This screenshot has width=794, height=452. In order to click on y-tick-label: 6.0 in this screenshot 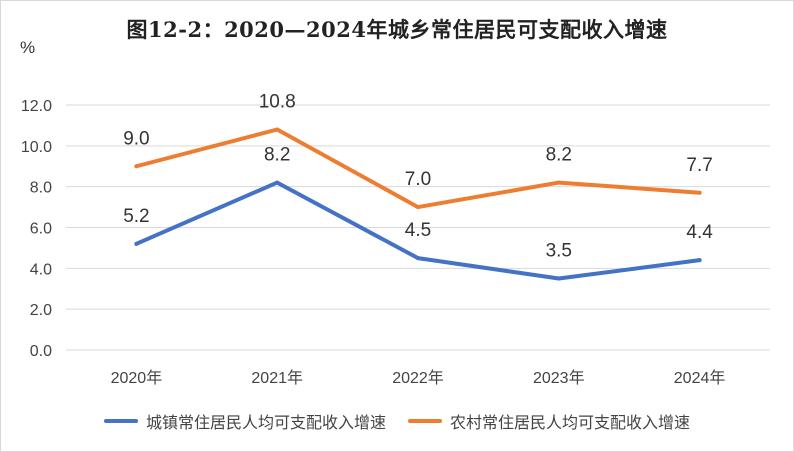, I will do `click(41, 229)`.